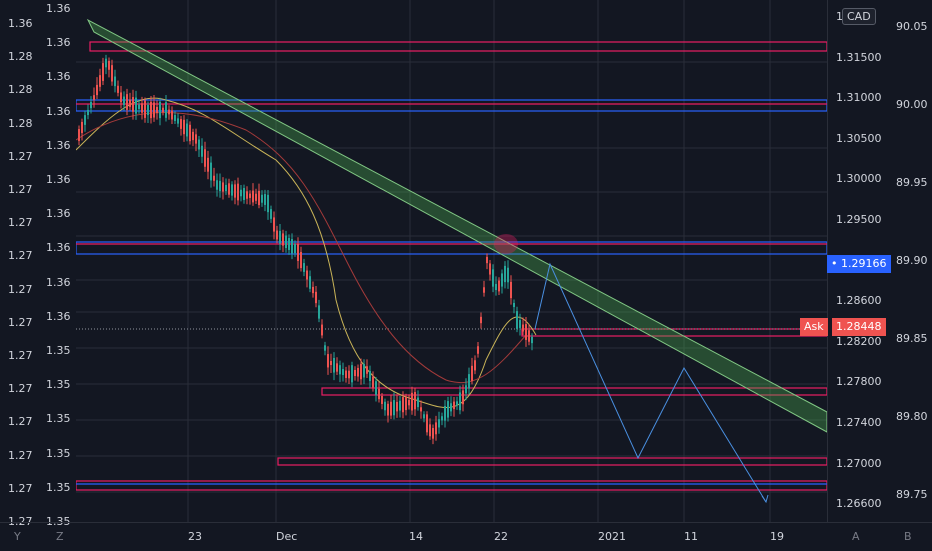  I want to click on time-axis: Y Z A B 23 Dec 14 22 2021 11 19, so click(466, 536).